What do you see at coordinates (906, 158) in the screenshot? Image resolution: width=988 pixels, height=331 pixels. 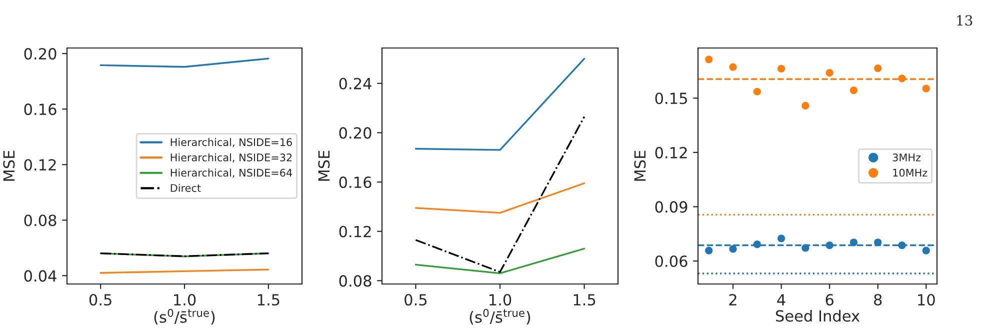 I see `legend-label: 3MHz` at bounding box center [906, 158].